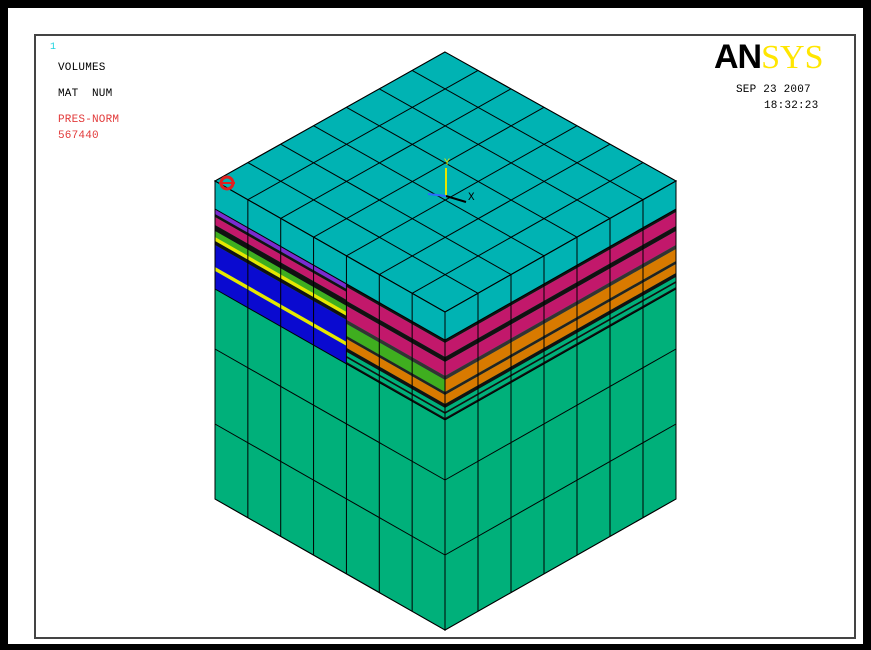 This screenshot has width=871, height=650. I want to click on right-face-top-slab, so click(560, 260).